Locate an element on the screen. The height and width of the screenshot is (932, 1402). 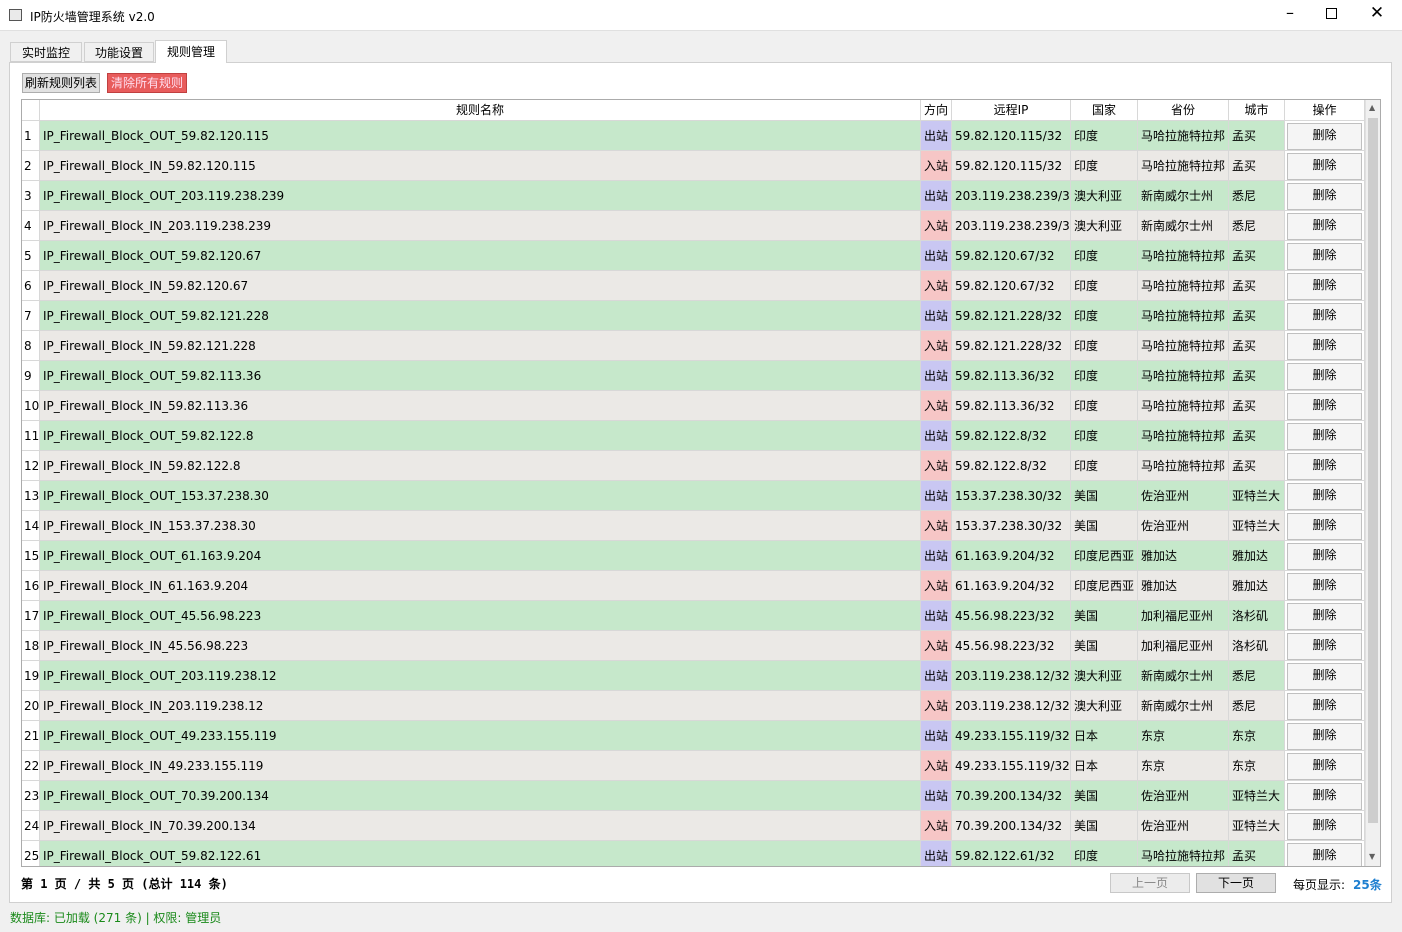
tab: 规则管理 is located at coordinates (191, 51).